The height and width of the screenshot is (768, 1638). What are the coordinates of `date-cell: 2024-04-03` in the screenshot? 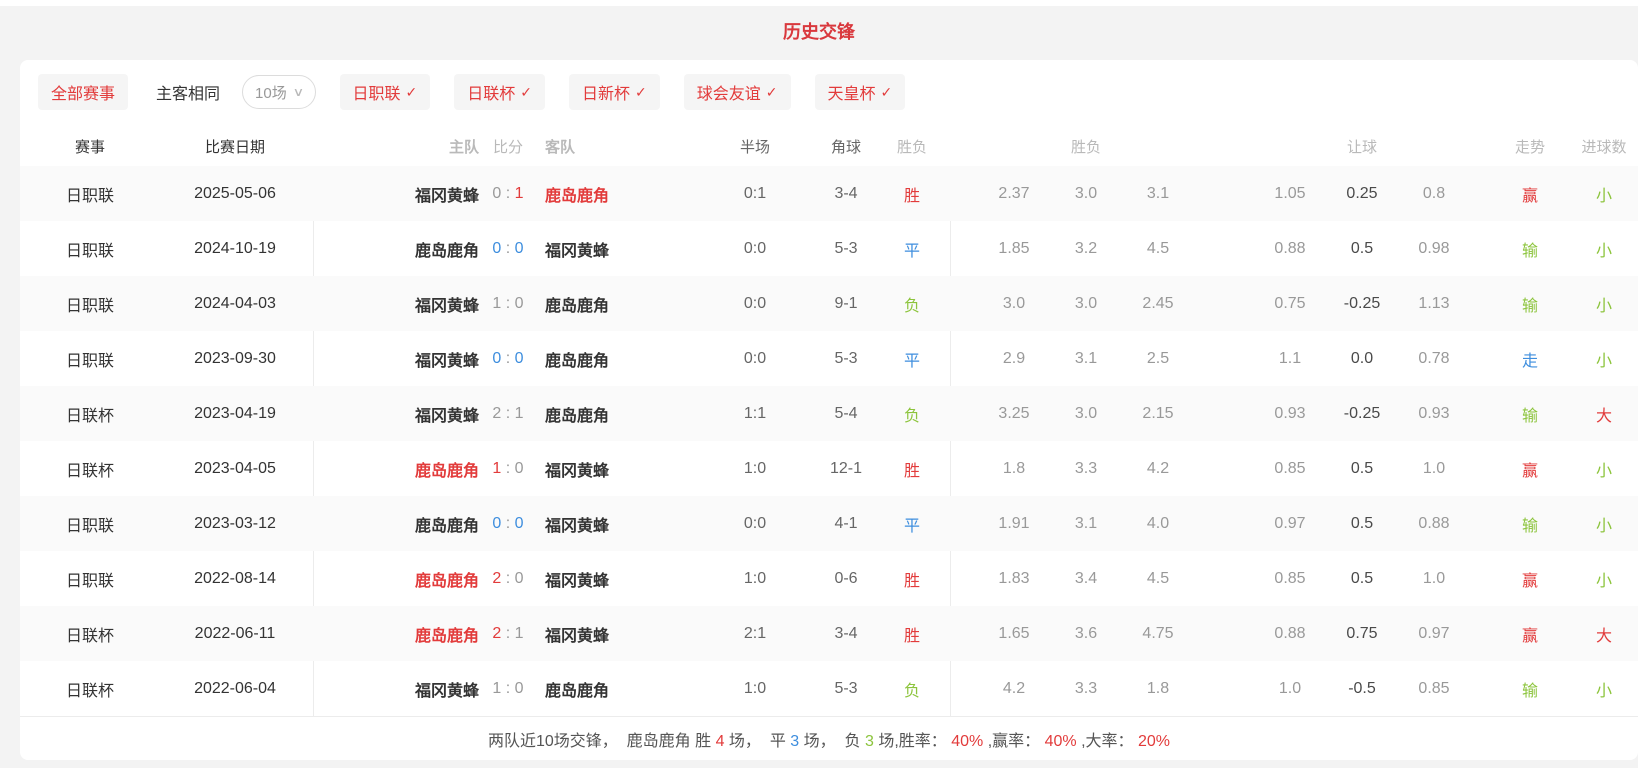 It's located at (235, 303).